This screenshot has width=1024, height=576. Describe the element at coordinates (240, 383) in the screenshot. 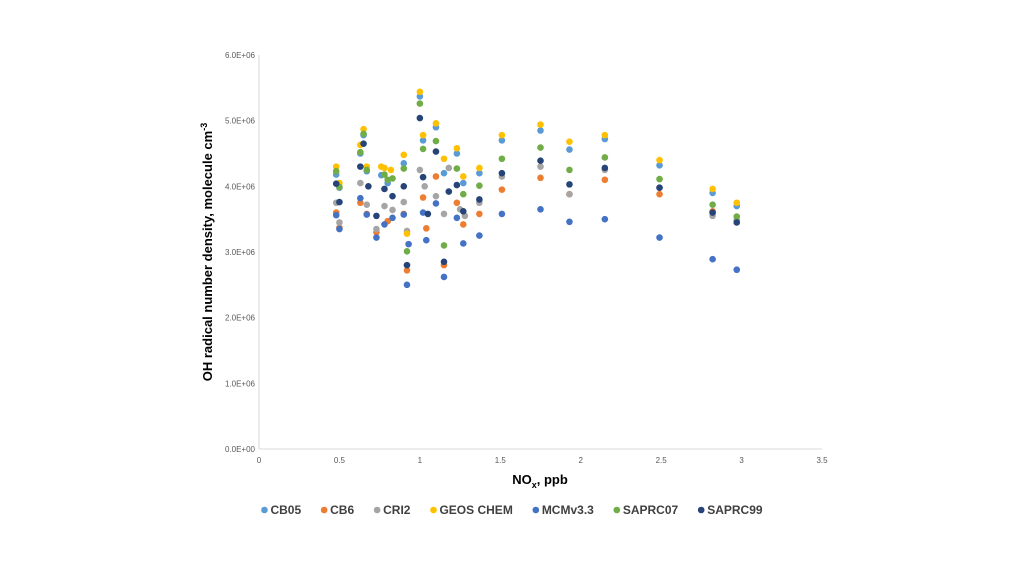

I see `y-tick-label: 1.0E+06` at that location.